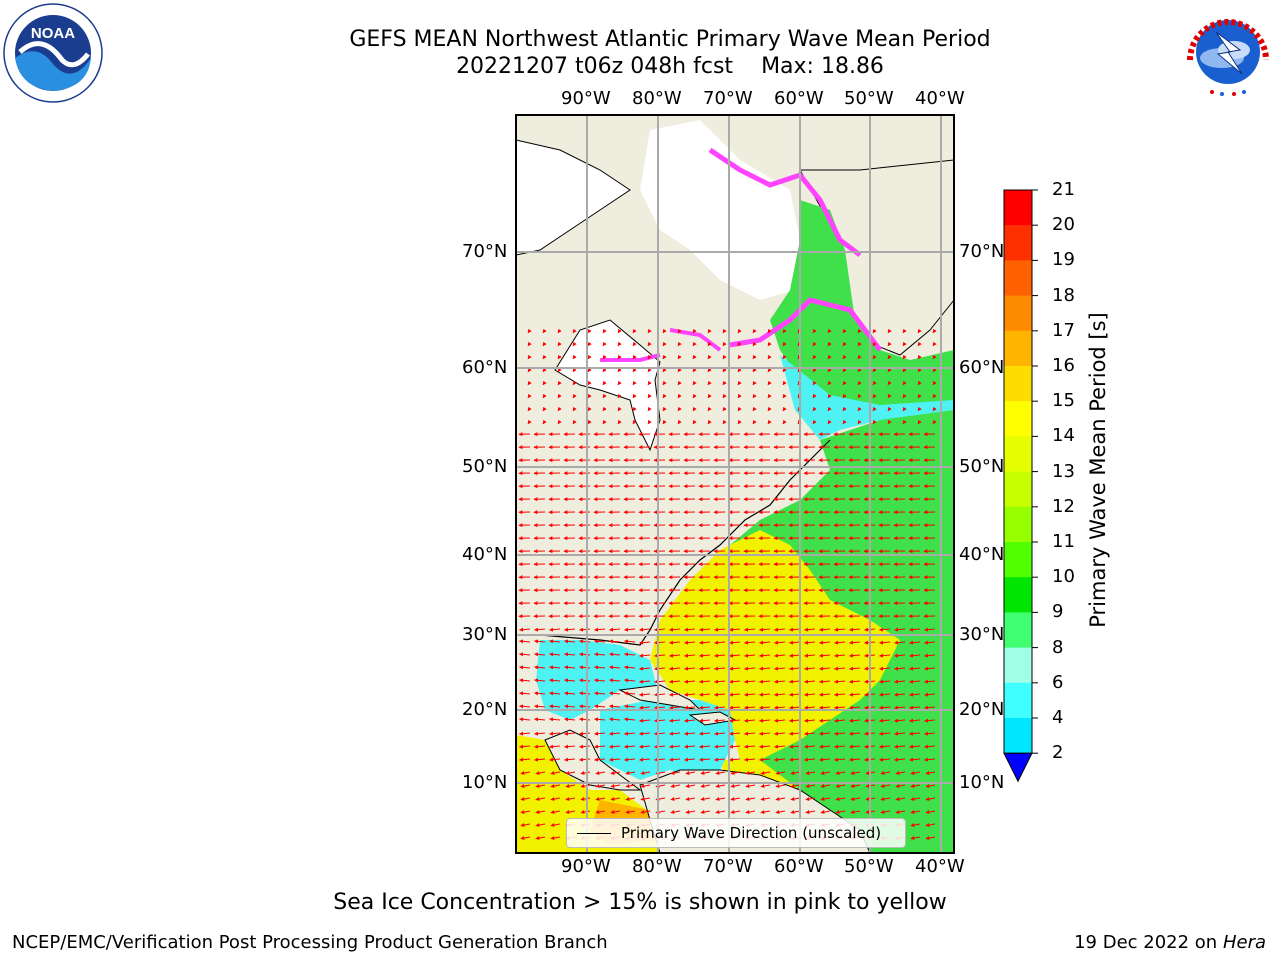 This screenshot has height=960, width=1280. I want to click on colorbar-tick-label: 19, so click(1063, 260).